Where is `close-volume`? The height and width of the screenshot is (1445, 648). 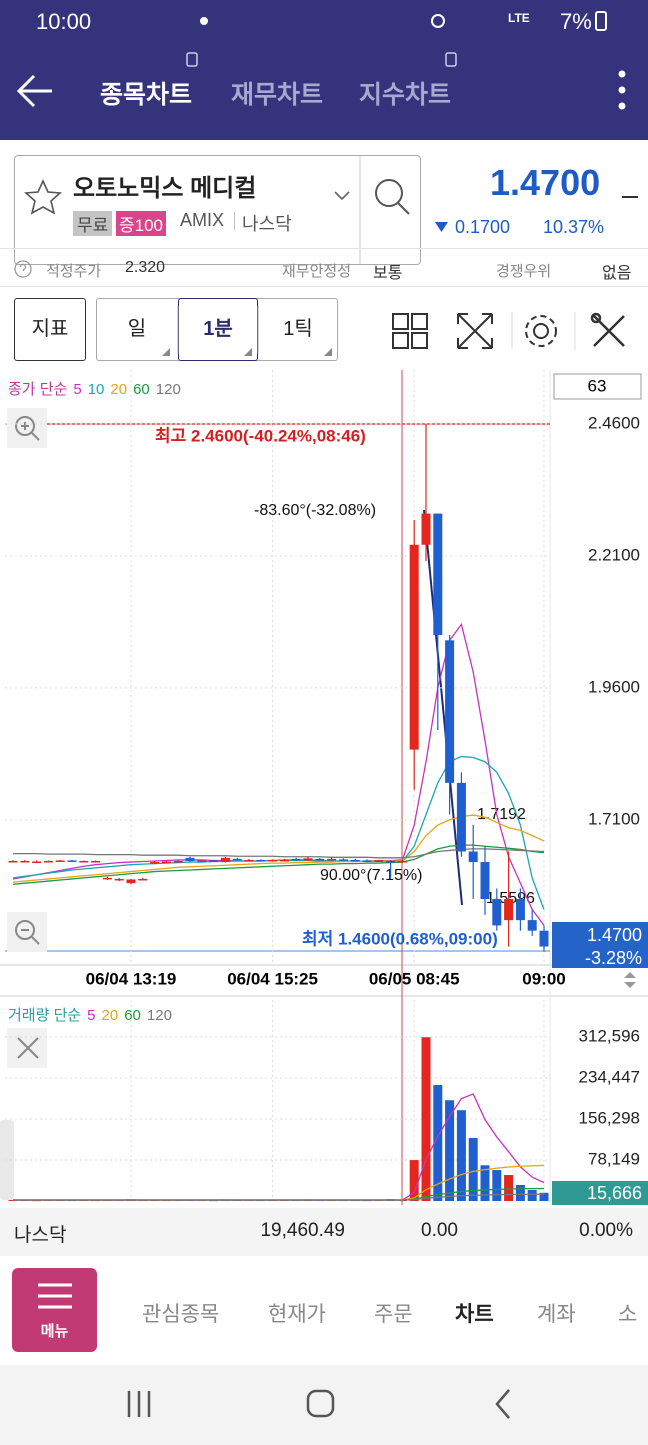
close-volume is located at coordinates (27, 1048).